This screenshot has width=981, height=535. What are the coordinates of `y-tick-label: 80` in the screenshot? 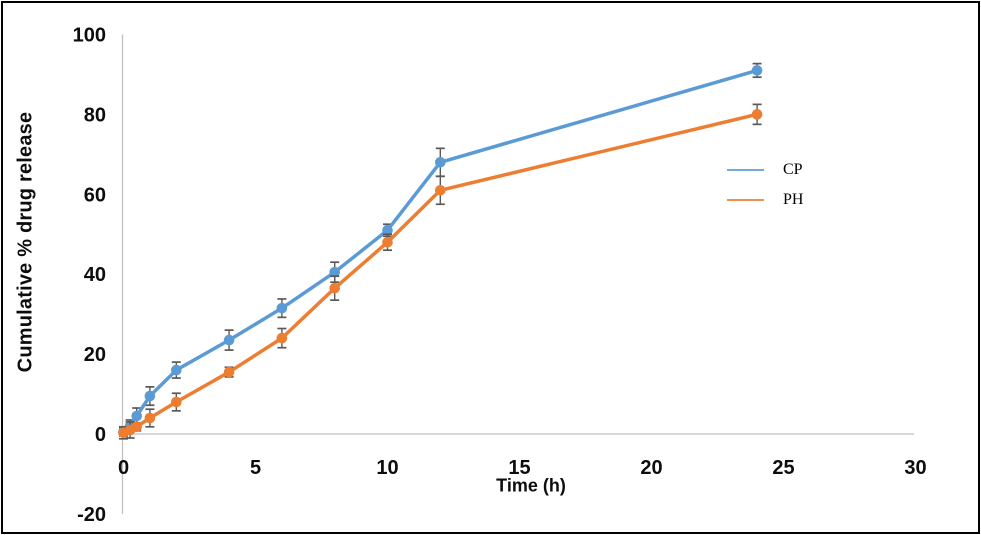 It's located at (95, 115).